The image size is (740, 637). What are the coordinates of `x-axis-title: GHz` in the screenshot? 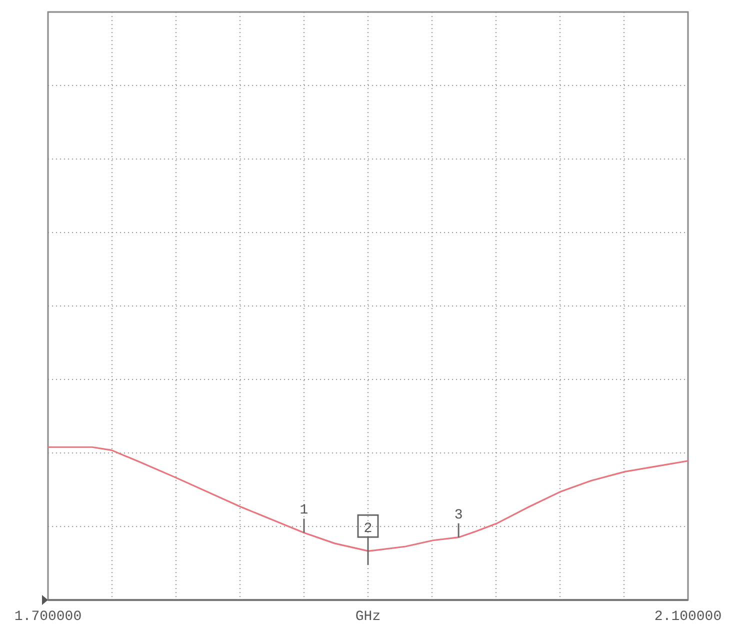 It's located at (368, 617).